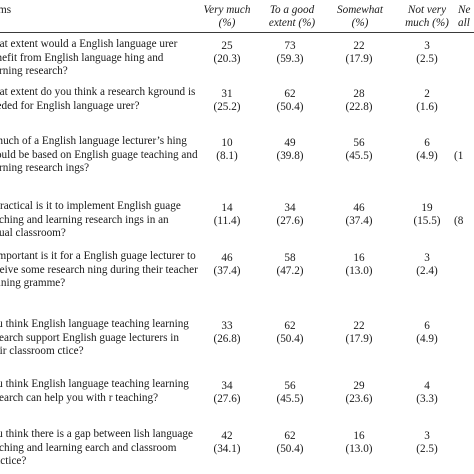 Image resolution: width=474 pixels, height=474 pixels. Describe the element at coordinates (427, 436) in the screenshot. I see `r8-not-very: 3` at that location.